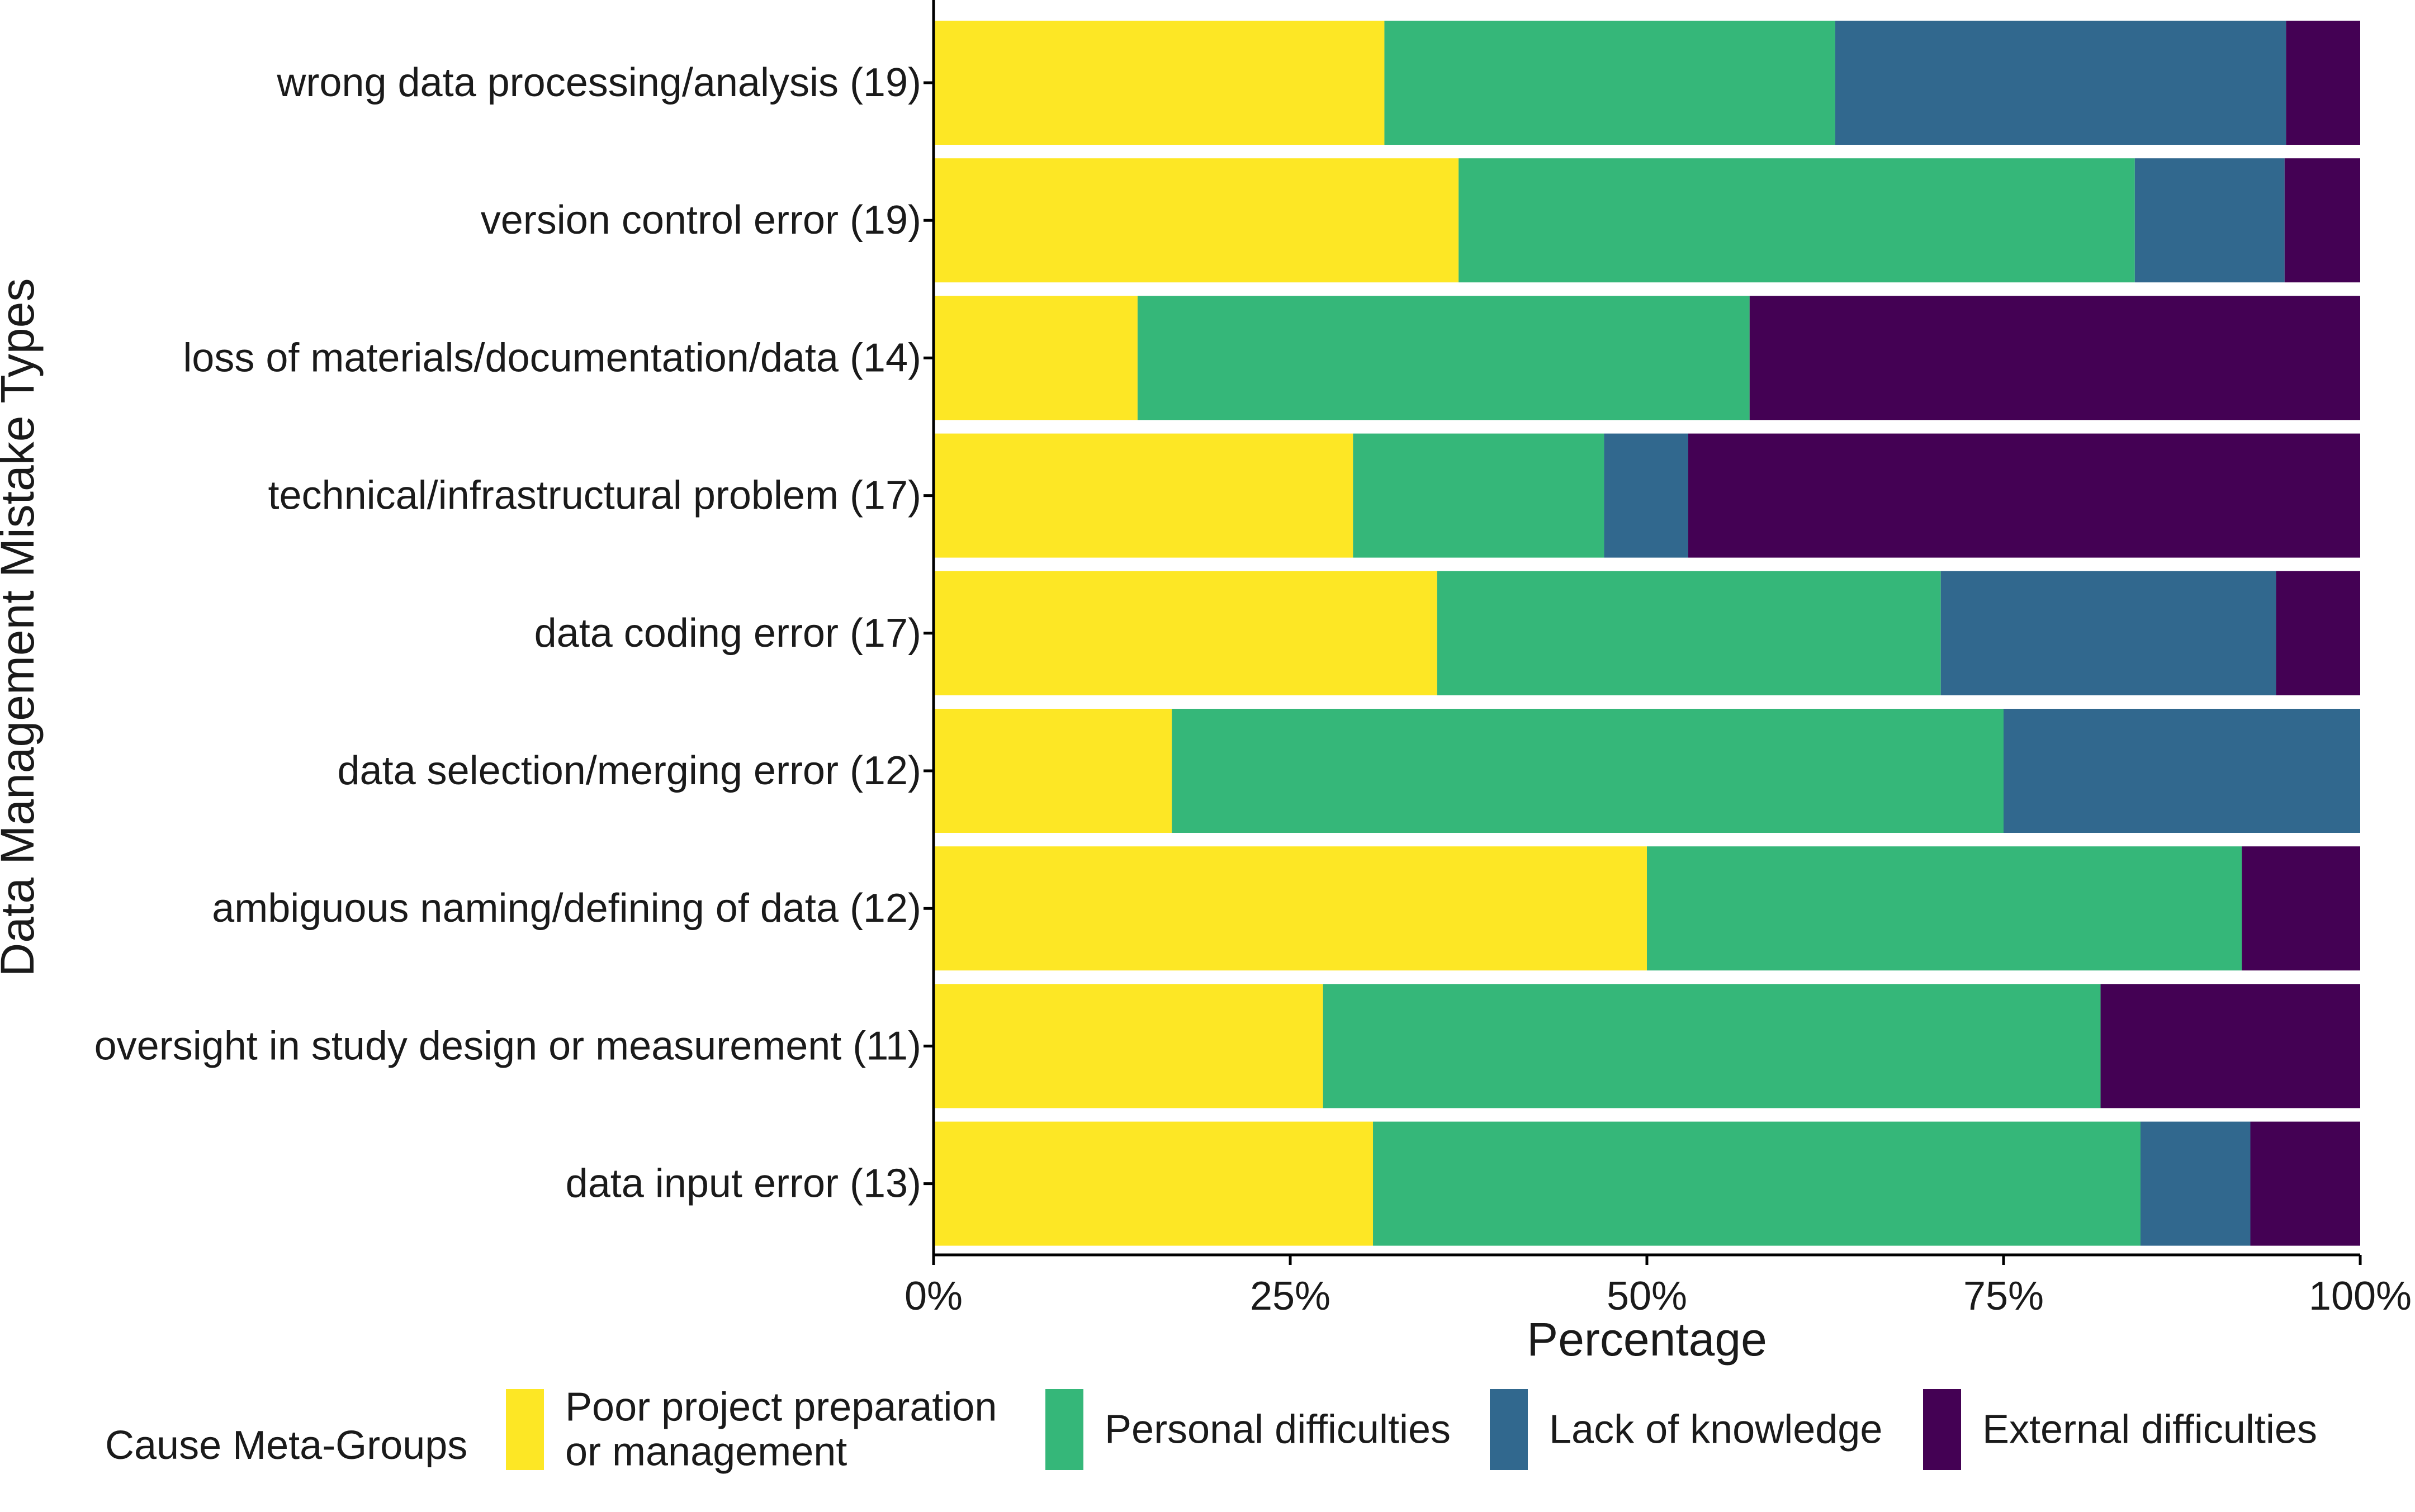  I want to click on x-tick-label: 50%, so click(1647, 1296).